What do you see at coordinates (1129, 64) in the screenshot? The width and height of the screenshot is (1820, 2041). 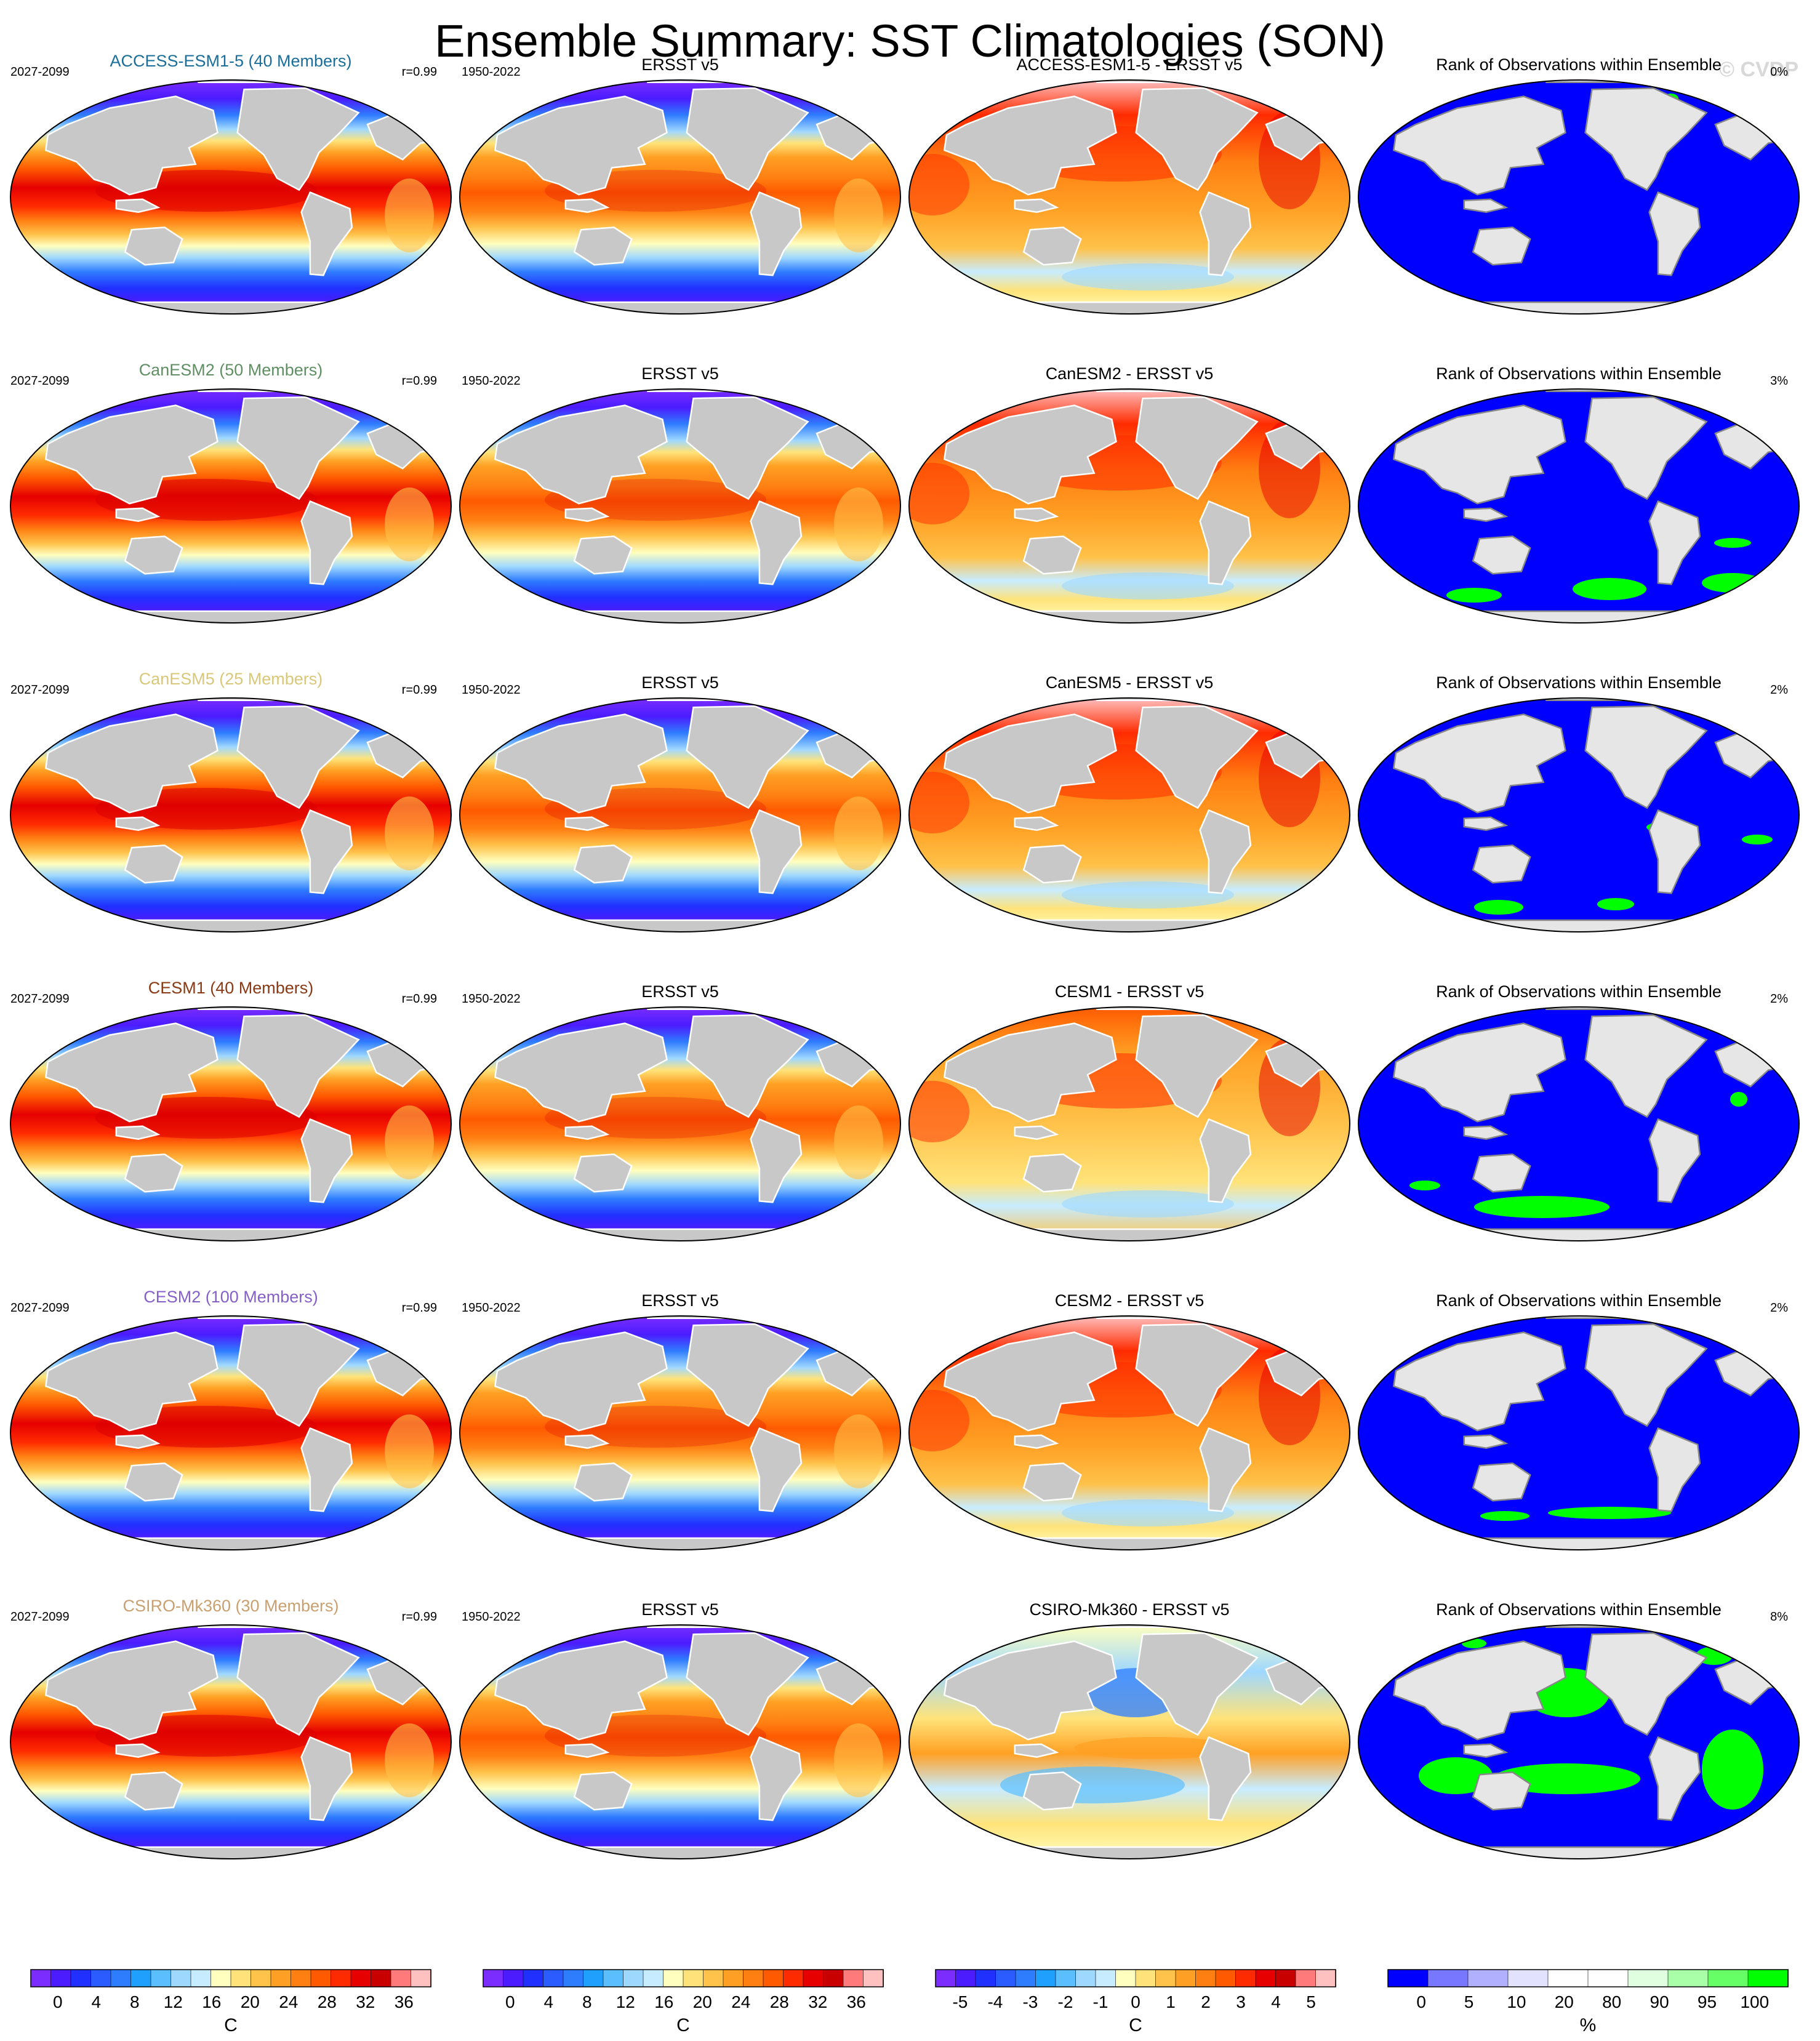 I see `difference-title-label: ACCESS-ESM1-5 - ERSST v5` at bounding box center [1129, 64].